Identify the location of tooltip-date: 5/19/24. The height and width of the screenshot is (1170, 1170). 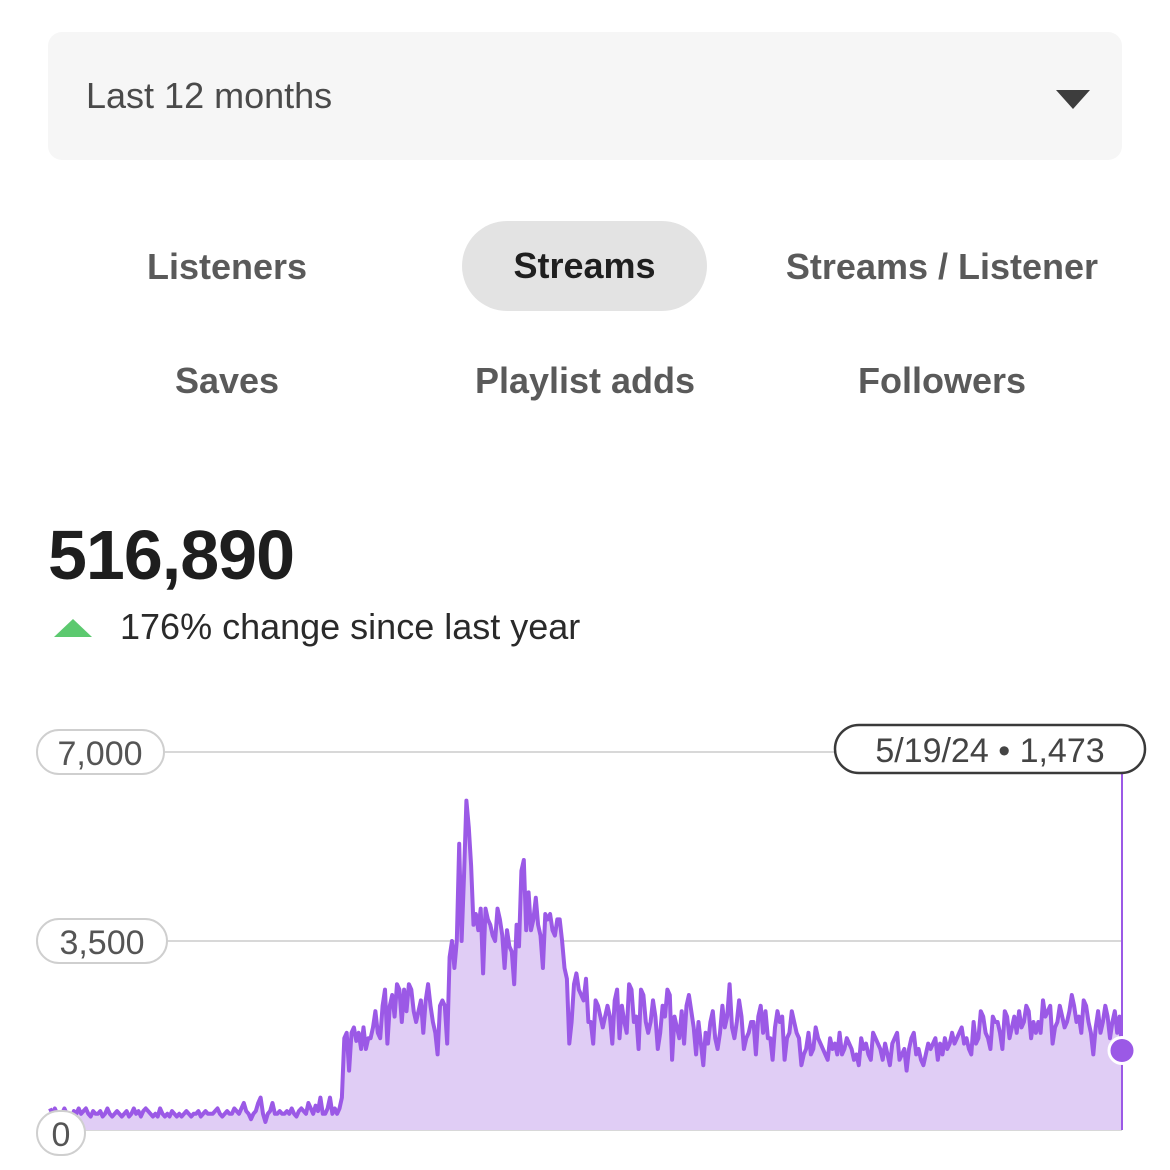
(931, 751).